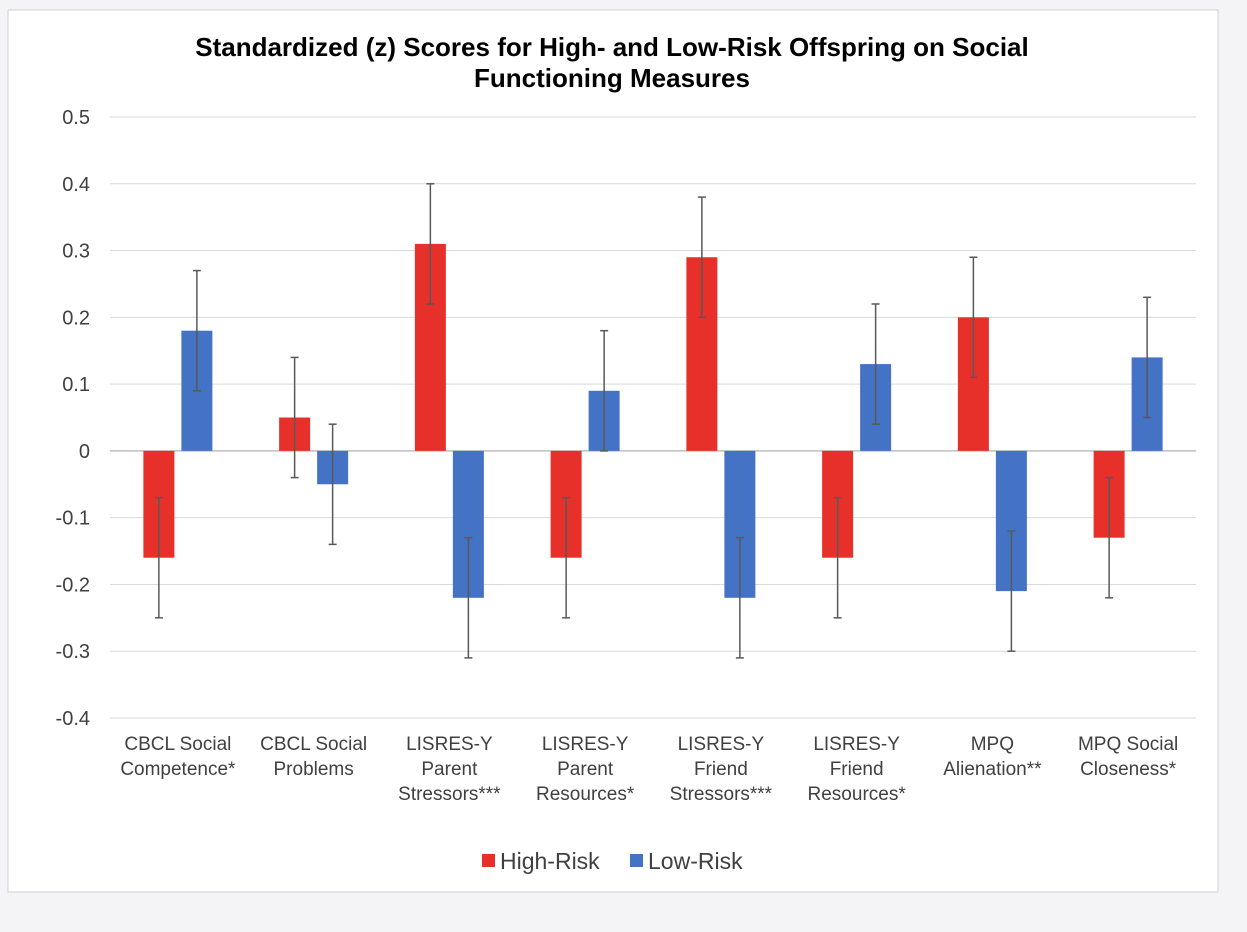 The height and width of the screenshot is (932, 1247). What do you see at coordinates (1128, 744) in the screenshot?
I see `x-category-label: MPQ Social` at bounding box center [1128, 744].